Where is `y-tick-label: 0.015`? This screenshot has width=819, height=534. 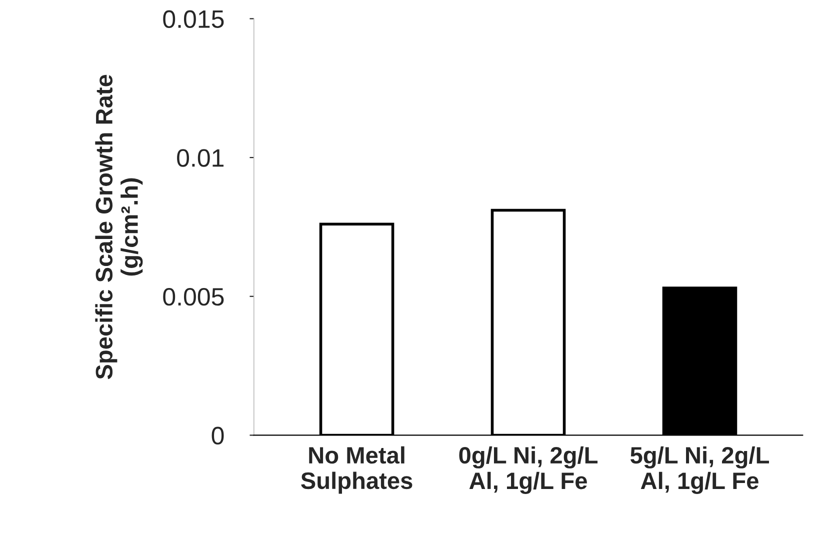
y-tick-label: 0.015 is located at coordinates (193, 19).